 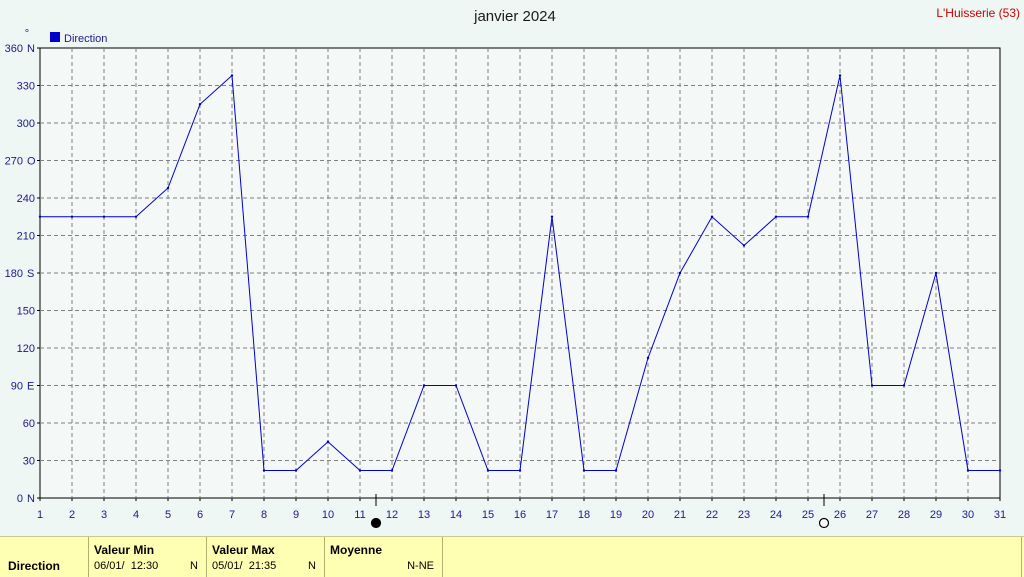 I want to click on x-tick-label: 5, so click(x=168, y=515).